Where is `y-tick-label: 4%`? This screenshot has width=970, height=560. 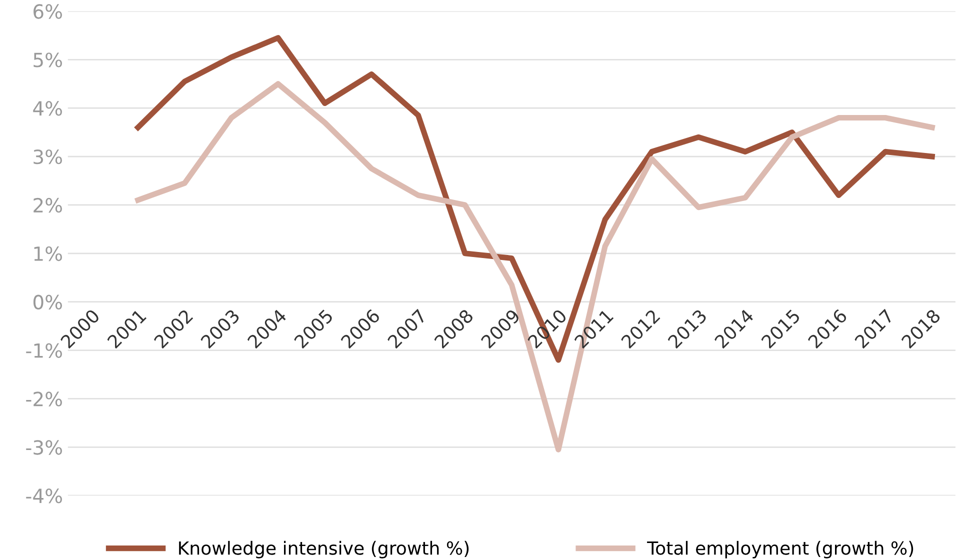
y-tick-label: 4% is located at coordinates (47, 108).